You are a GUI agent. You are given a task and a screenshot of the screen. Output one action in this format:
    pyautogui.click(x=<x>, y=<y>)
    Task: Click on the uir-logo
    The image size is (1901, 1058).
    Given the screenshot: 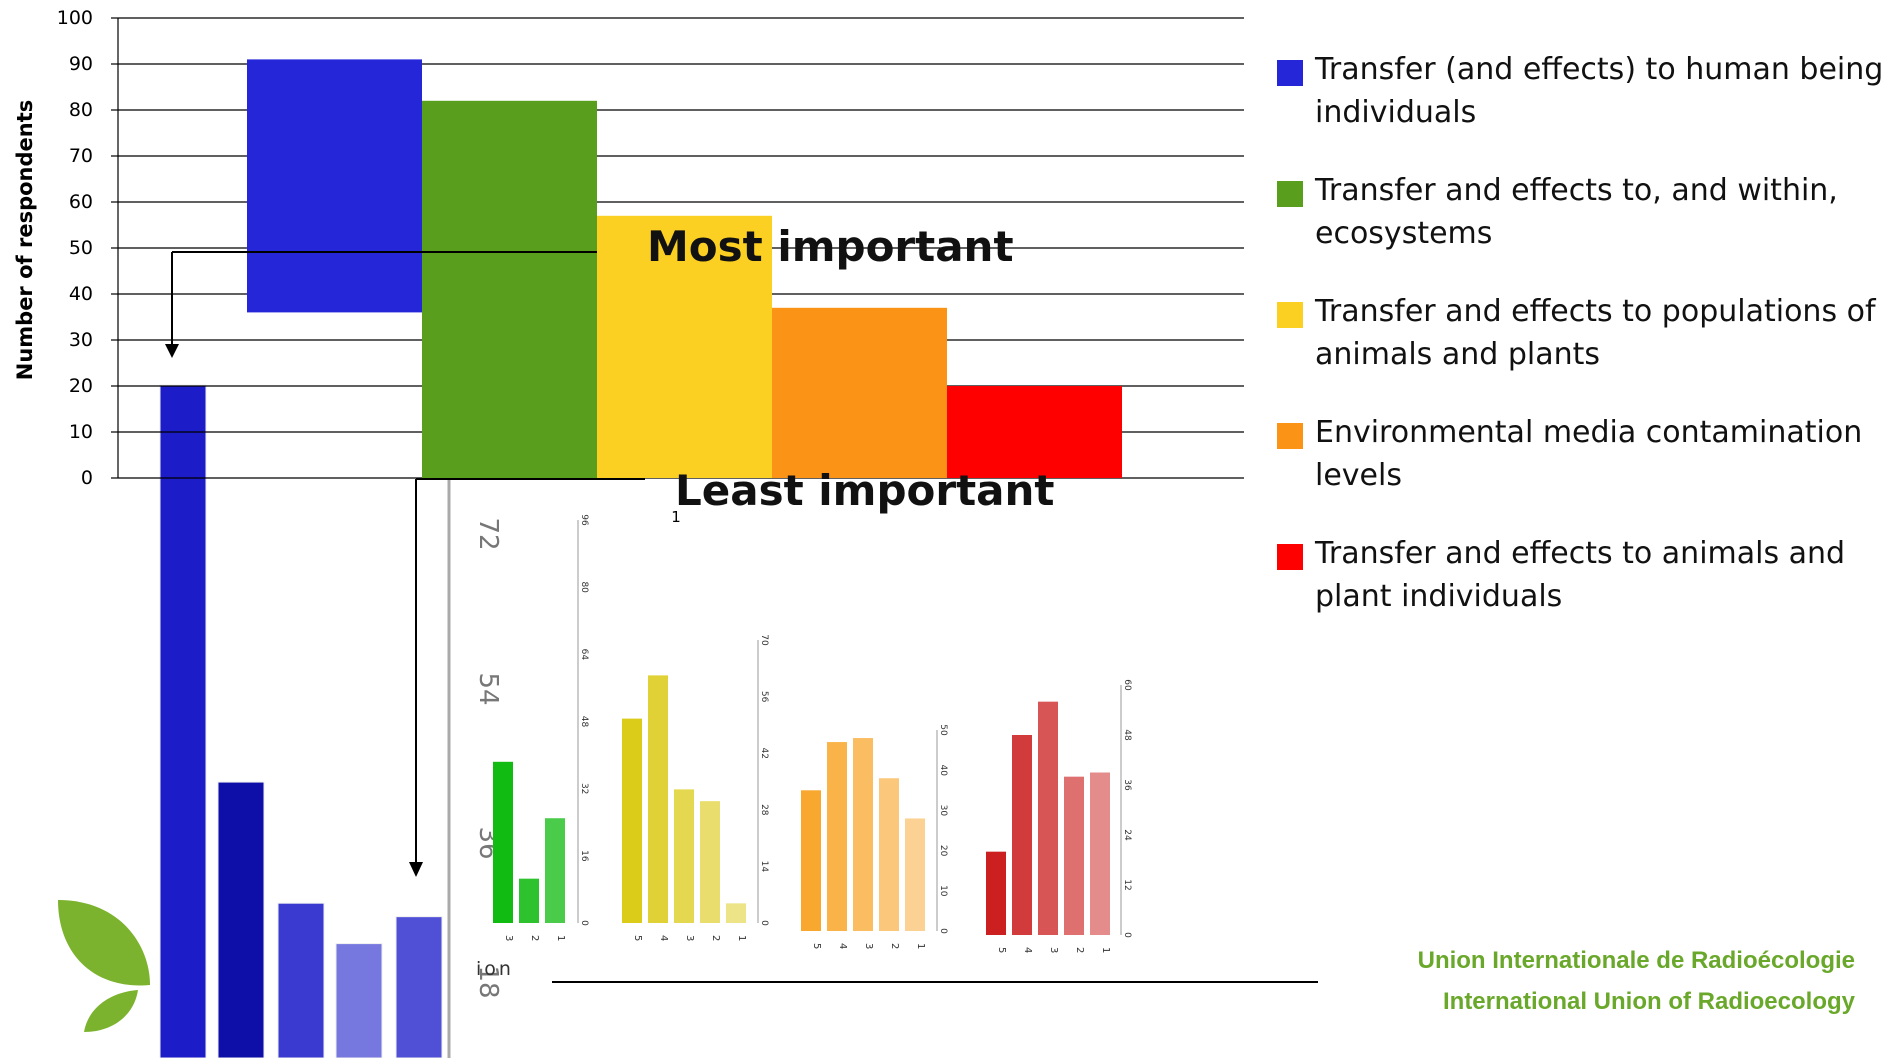 What is the action you would take?
    pyautogui.click(x=104, y=966)
    